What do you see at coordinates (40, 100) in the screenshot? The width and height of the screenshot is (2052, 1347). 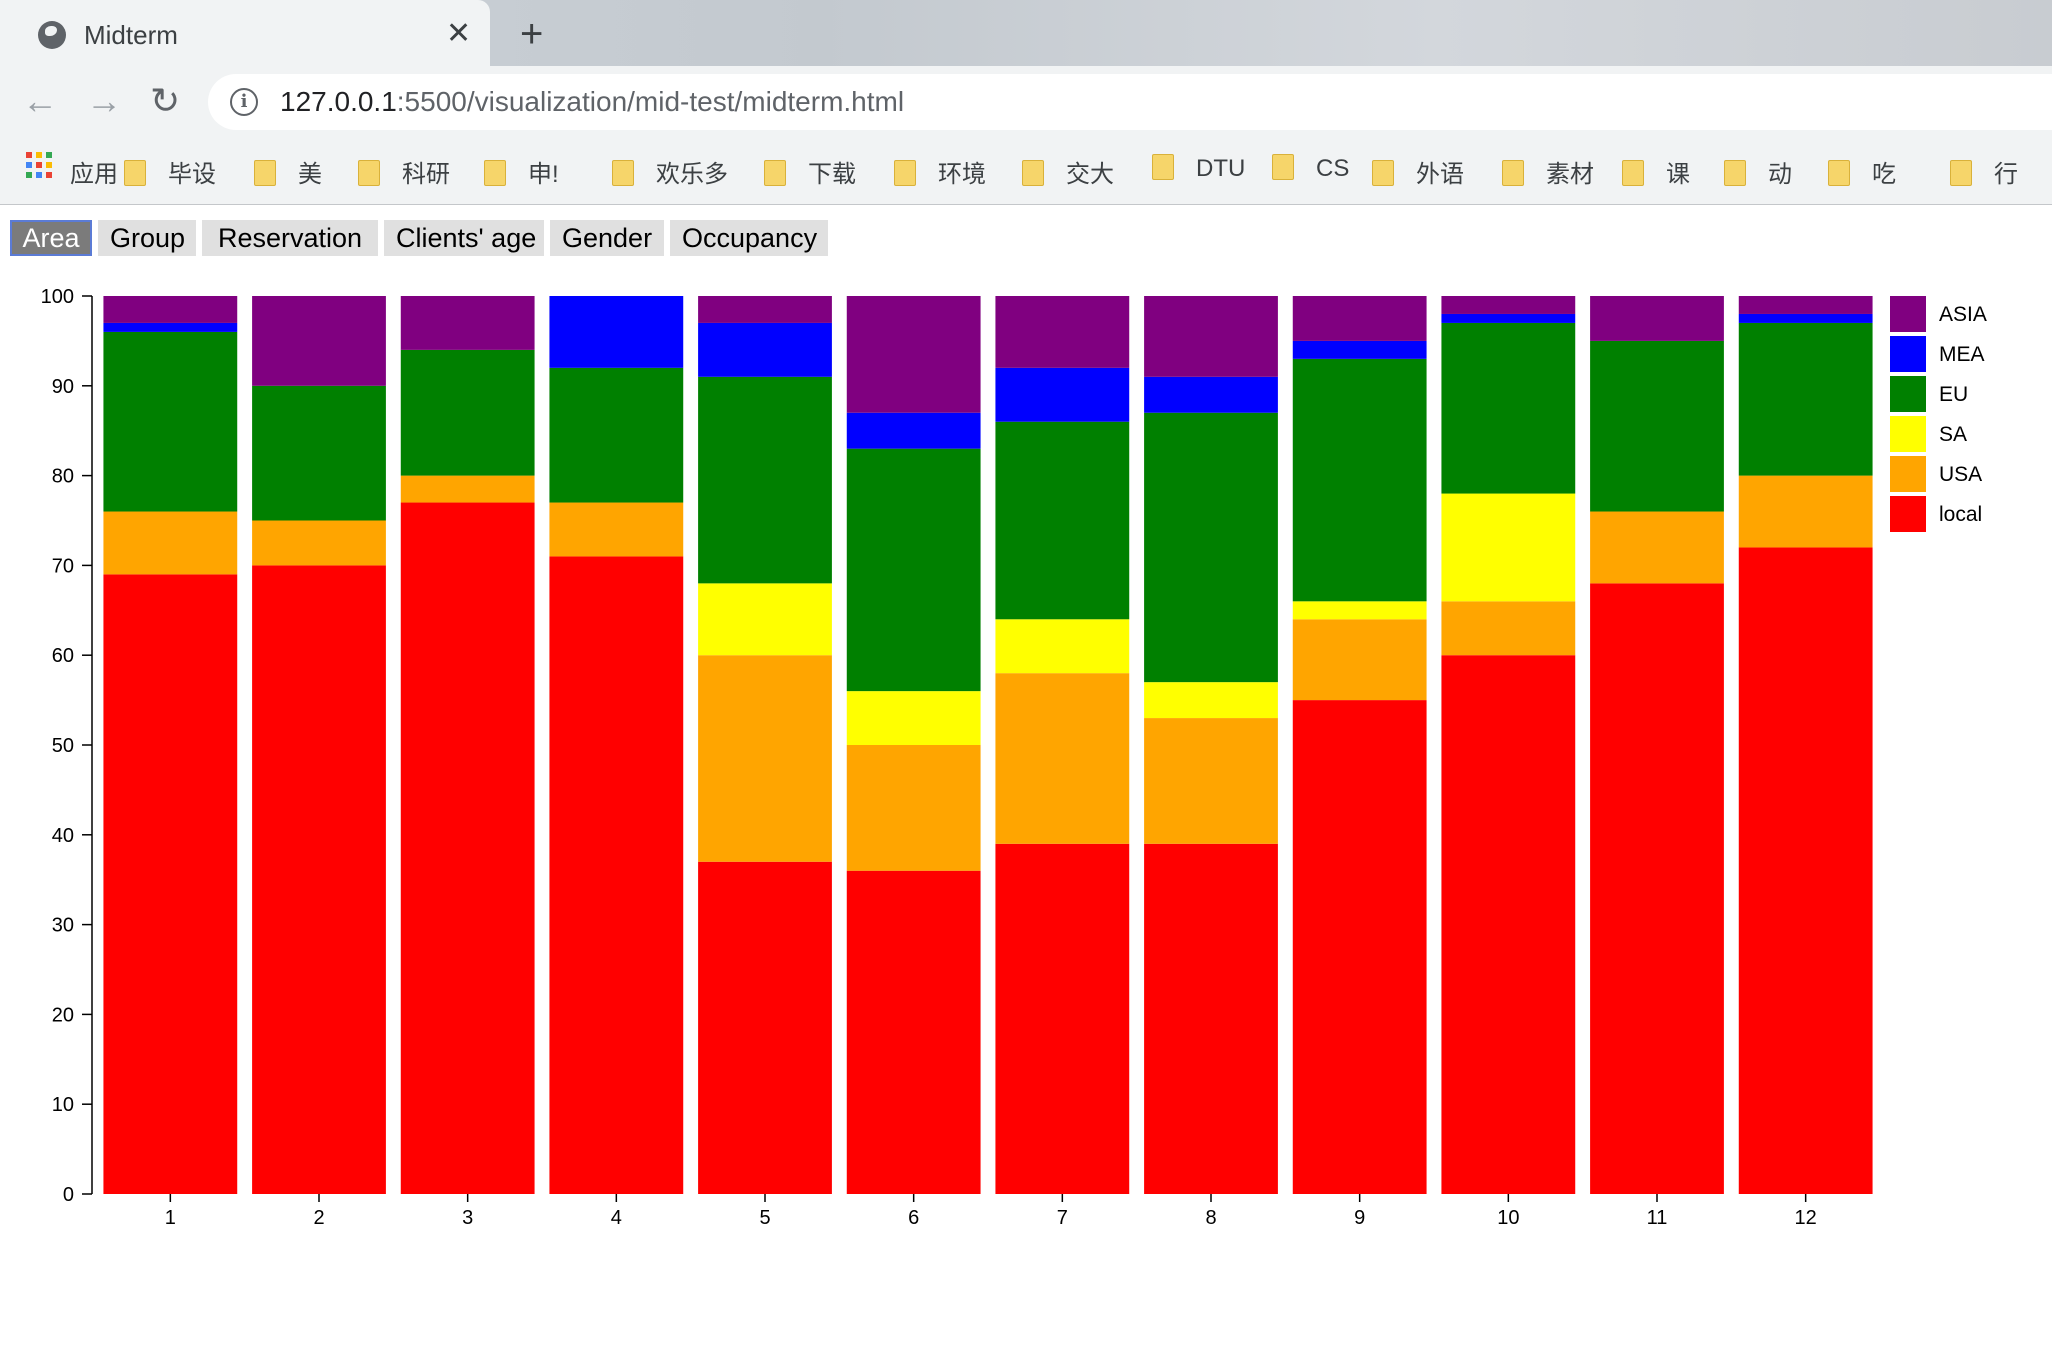 I see `back-arrow-icon: ←` at bounding box center [40, 100].